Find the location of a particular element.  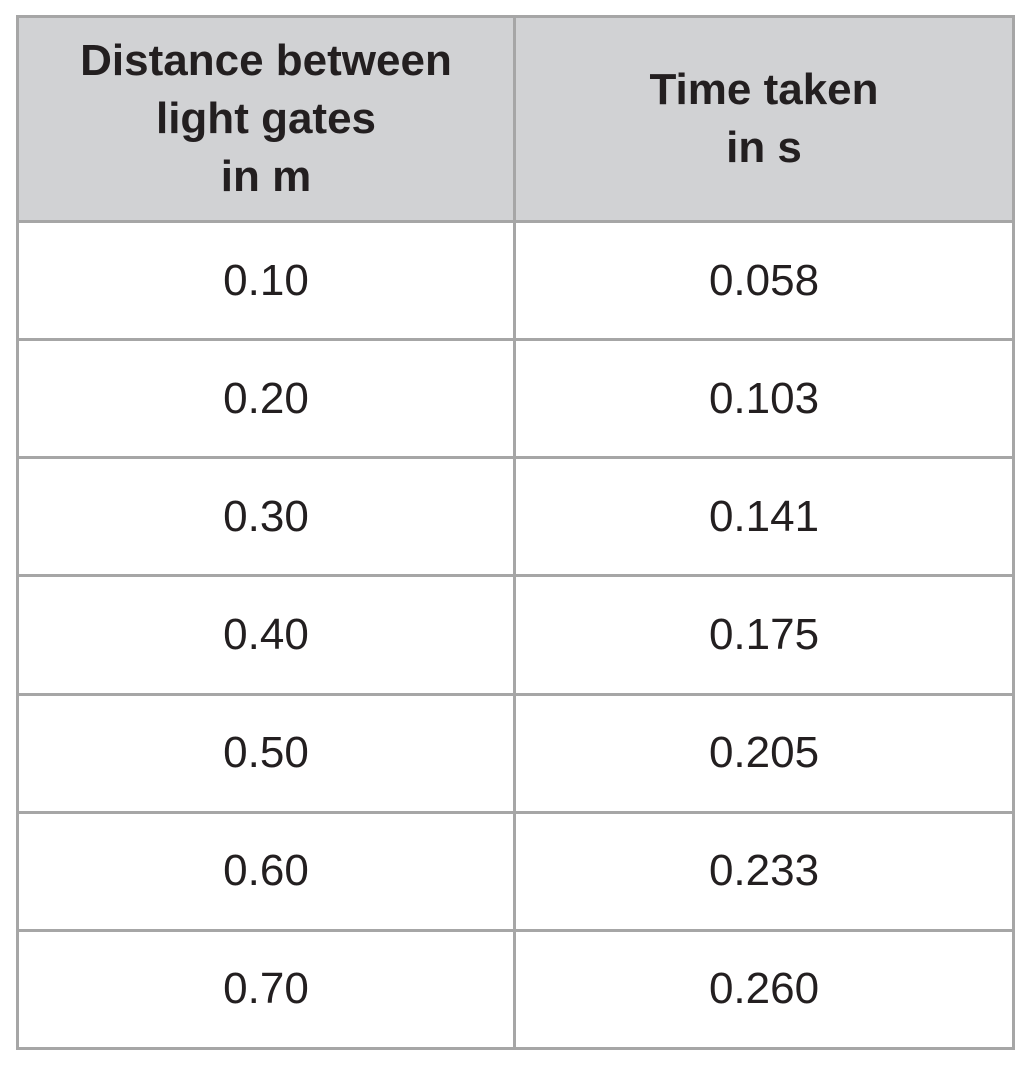

table-row: 0.30 0.141 is located at coordinates (515, 517).